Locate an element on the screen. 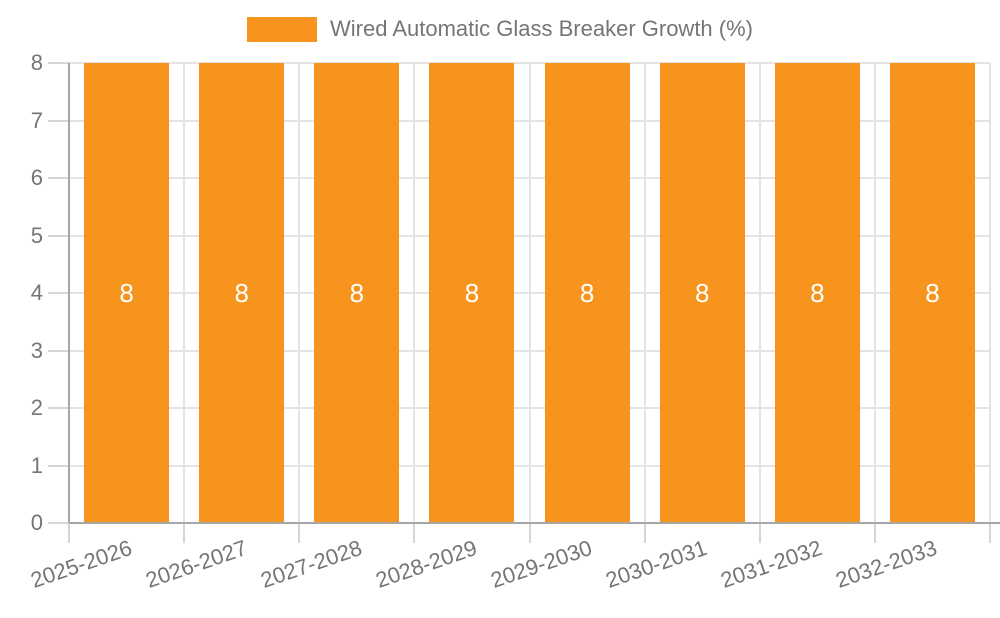 The width and height of the screenshot is (1000, 618). y-axis-tick-label: 6 is located at coordinates (36, 177).